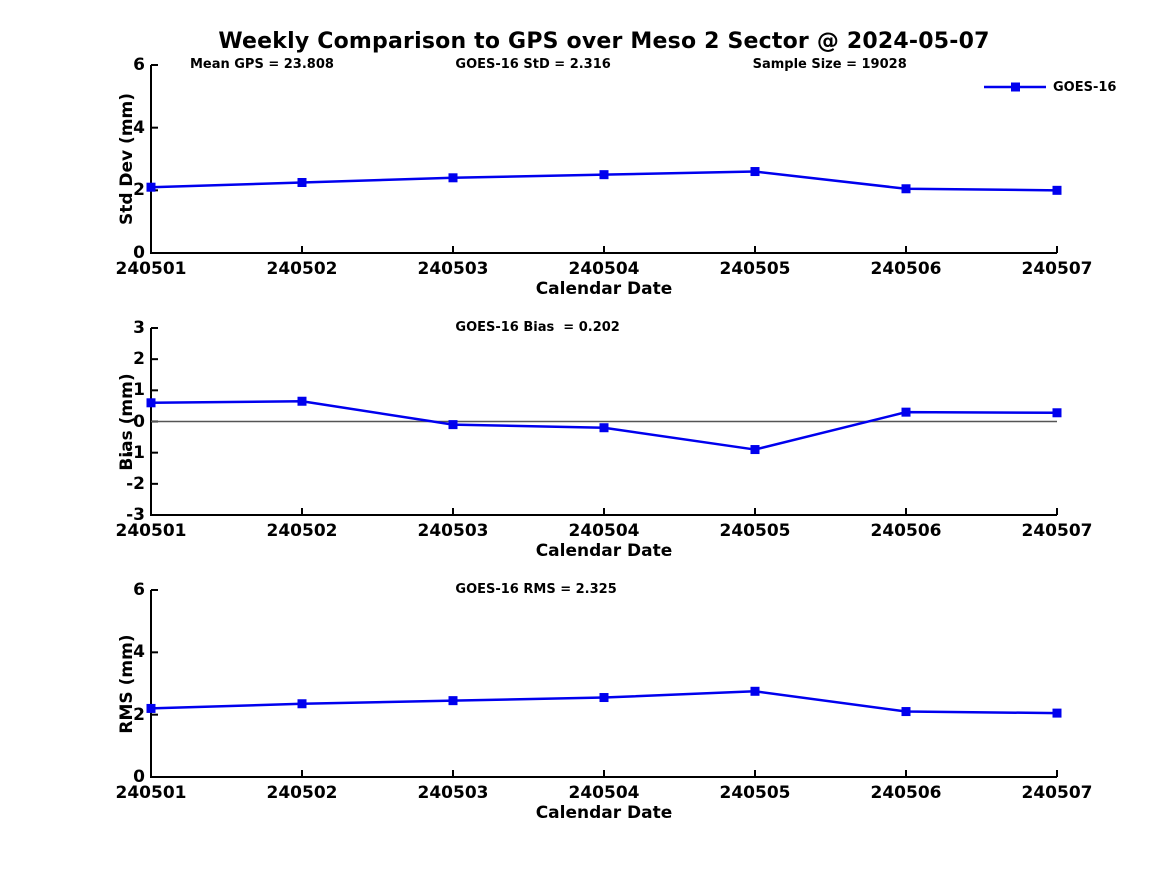 The image size is (1167, 875). I want to click on annotation-text: GOES-16 RMS = 2.325, so click(536, 589).